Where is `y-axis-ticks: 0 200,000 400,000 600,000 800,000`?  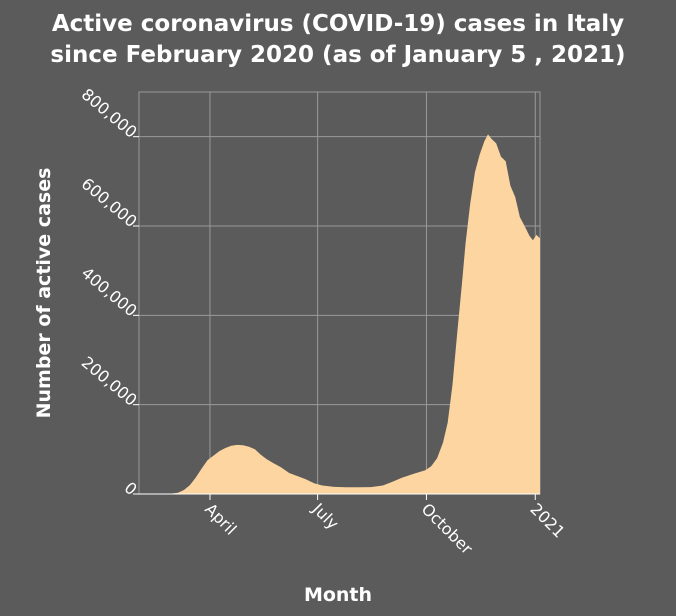 y-axis-ticks: 0 200,000 400,000 600,000 800,000 is located at coordinates (109, 292).